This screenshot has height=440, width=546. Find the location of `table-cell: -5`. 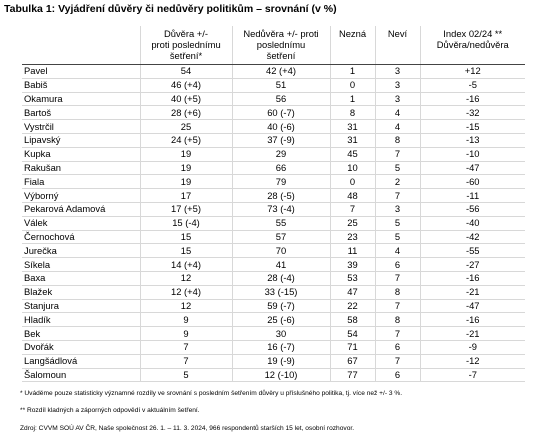

table-cell: -5 is located at coordinates (472, 85).